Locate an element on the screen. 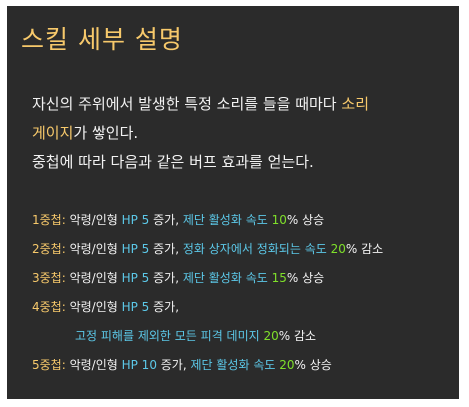 The image size is (469, 407). description-text: 가 쌓인다. is located at coordinates (106, 133).